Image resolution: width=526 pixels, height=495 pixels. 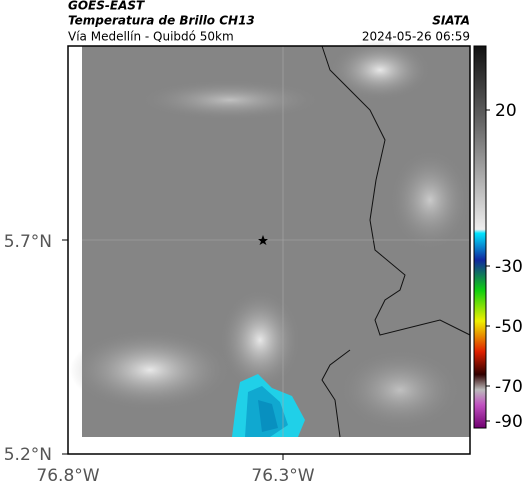 What do you see at coordinates (509, 327) in the screenshot?
I see `colorbar-label: -50` at bounding box center [509, 327].